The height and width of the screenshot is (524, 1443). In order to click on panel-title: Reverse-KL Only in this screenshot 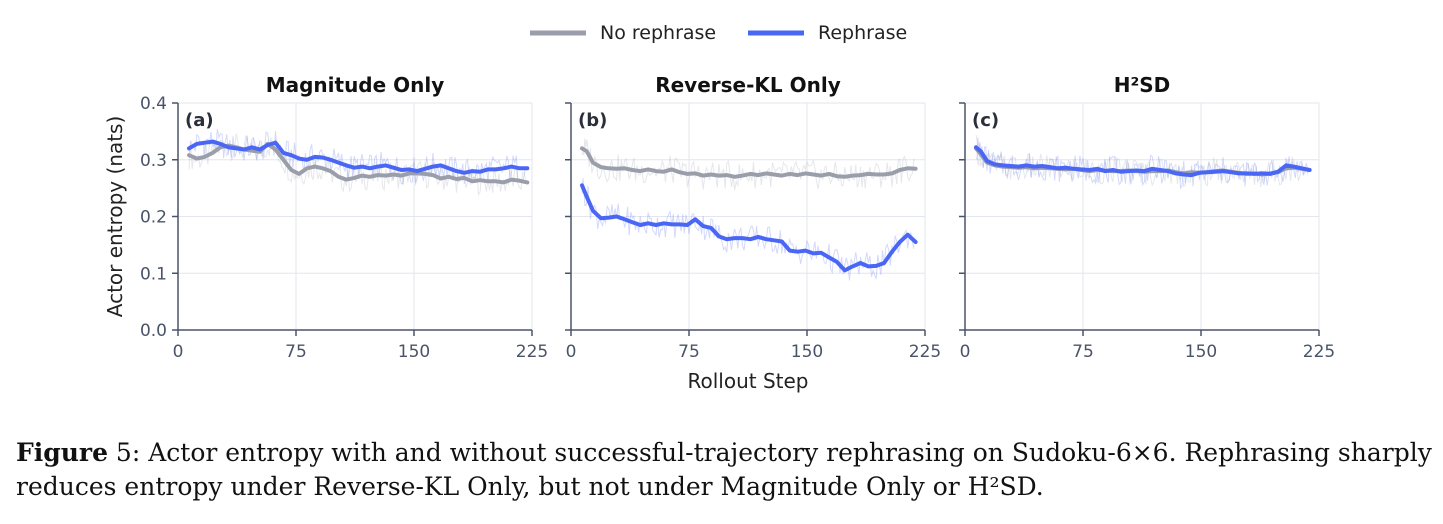, I will do `click(748, 85)`.